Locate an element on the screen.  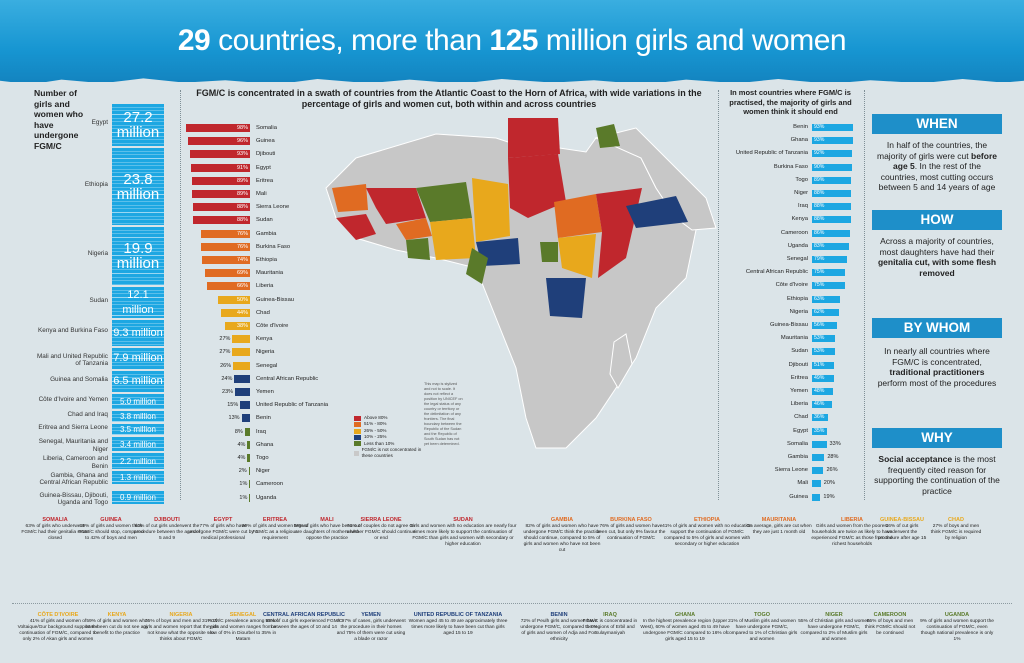
oppose-country: Cameroon is located at coordinates (794, 232).